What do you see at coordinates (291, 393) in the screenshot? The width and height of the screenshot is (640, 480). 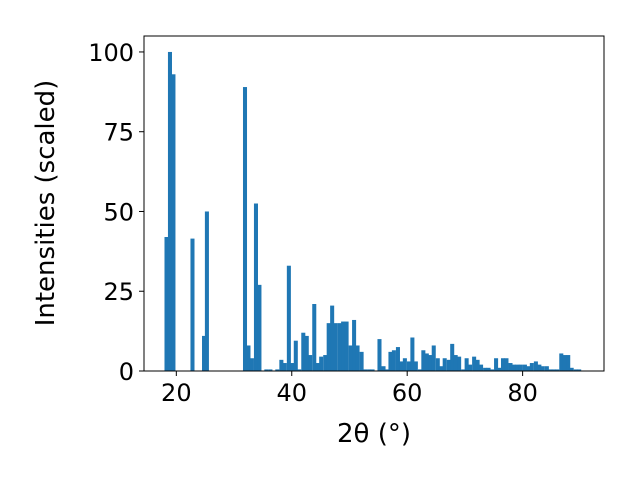 I see `x-tick-label: 40` at bounding box center [291, 393].